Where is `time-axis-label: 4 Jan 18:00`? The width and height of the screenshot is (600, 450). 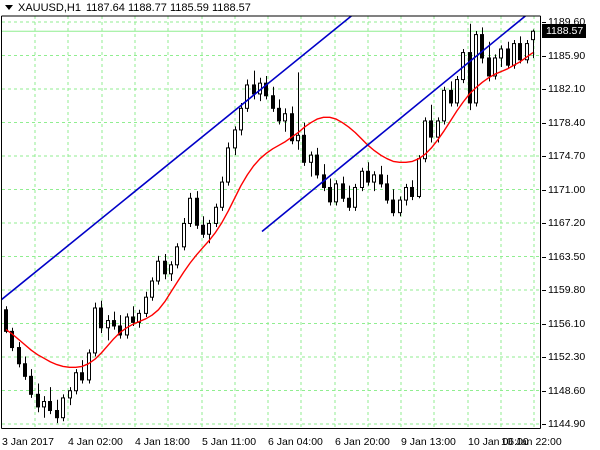
time-axis-label: 4 Jan 18:00 is located at coordinates (162, 442).